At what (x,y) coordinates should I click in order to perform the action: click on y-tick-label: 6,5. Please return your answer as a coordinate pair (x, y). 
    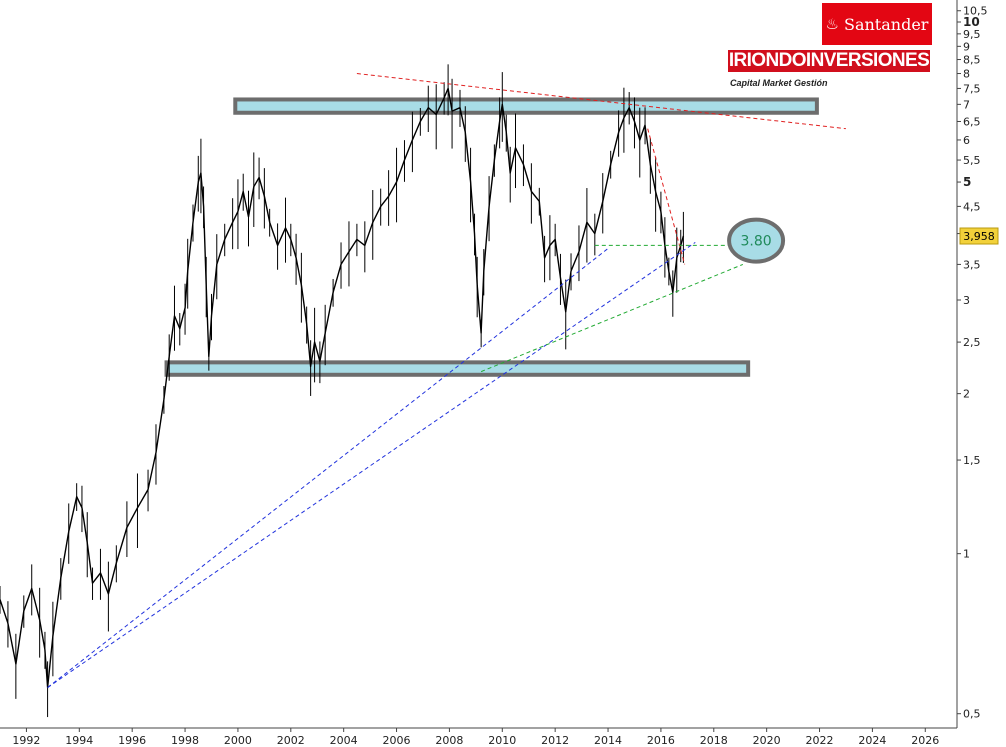
    Looking at the image, I should click on (972, 121).